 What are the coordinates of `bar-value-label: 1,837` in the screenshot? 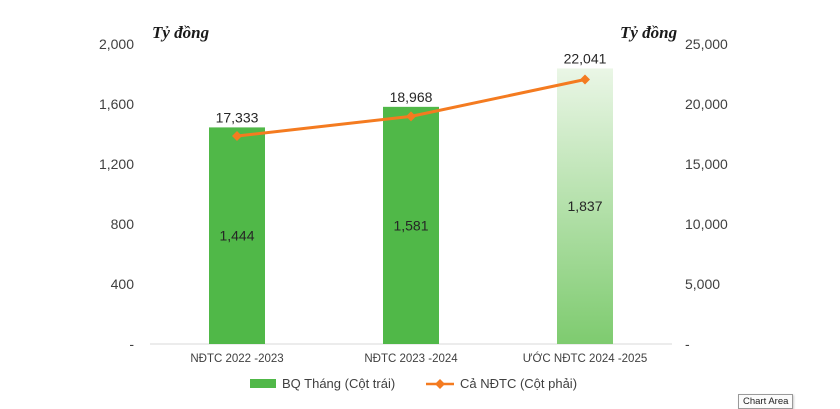 It's located at (584, 206).